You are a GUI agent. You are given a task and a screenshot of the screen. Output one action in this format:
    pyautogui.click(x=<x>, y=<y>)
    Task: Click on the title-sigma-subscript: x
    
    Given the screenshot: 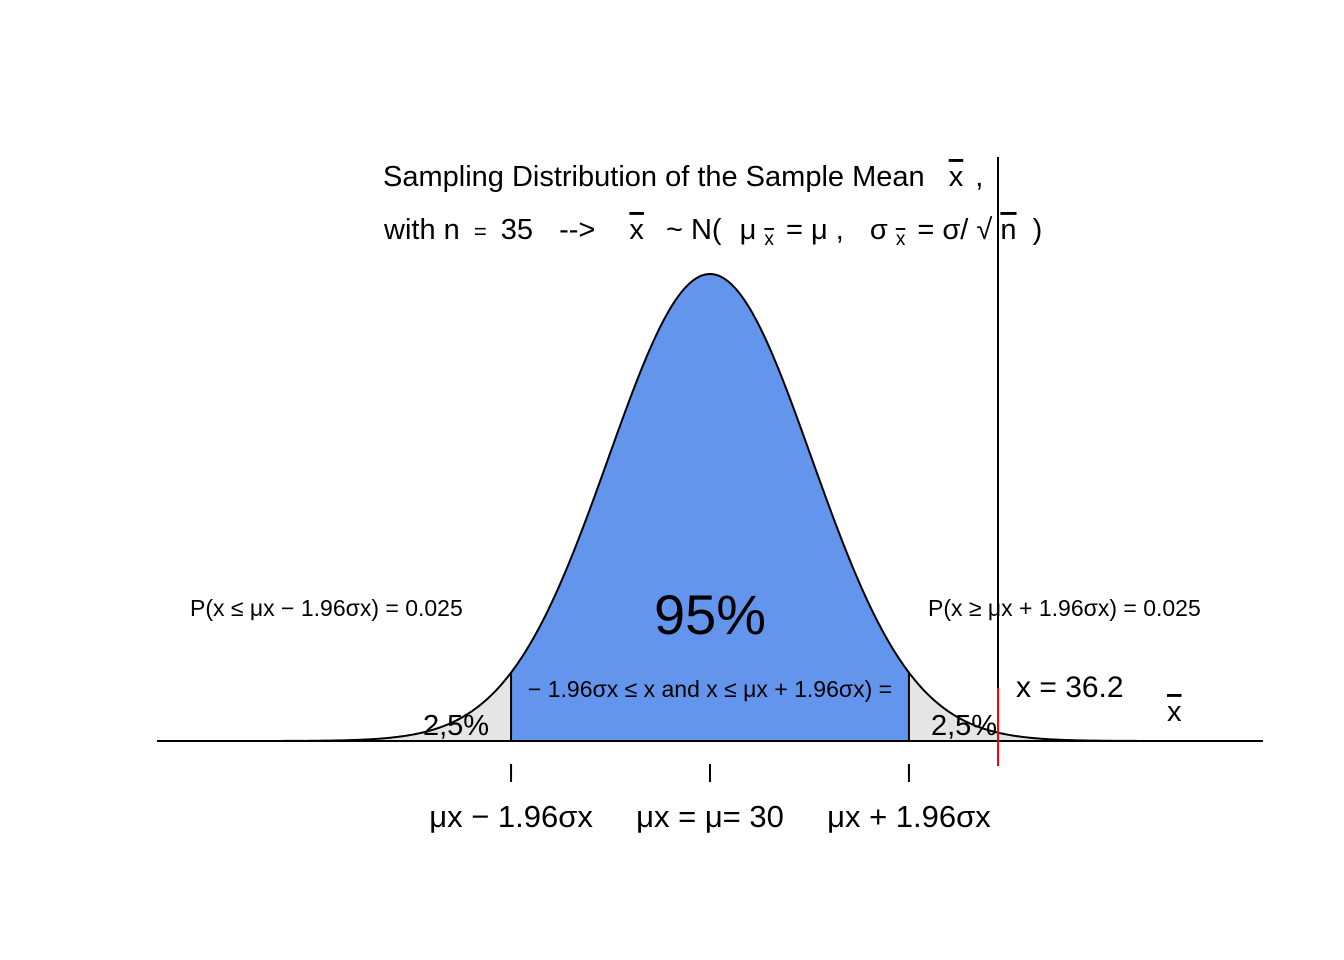 What is the action you would take?
    pyautogui.click(x=901, y=239)
    